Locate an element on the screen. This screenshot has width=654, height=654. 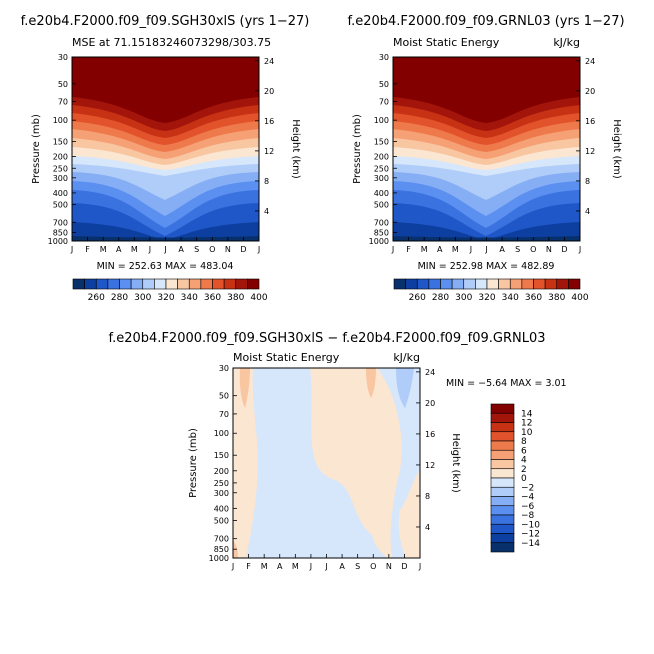
panel-3-subtitle-left: Moist Static Energy is located at coordinates (286, 357).